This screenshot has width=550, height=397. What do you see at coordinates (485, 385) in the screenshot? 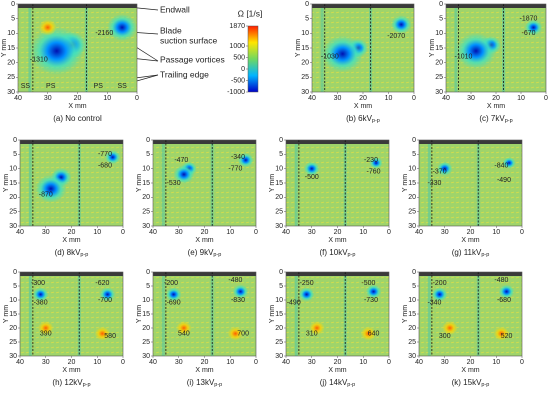
I see `caption-subscript: p-p` at bounding box center [485, 385].